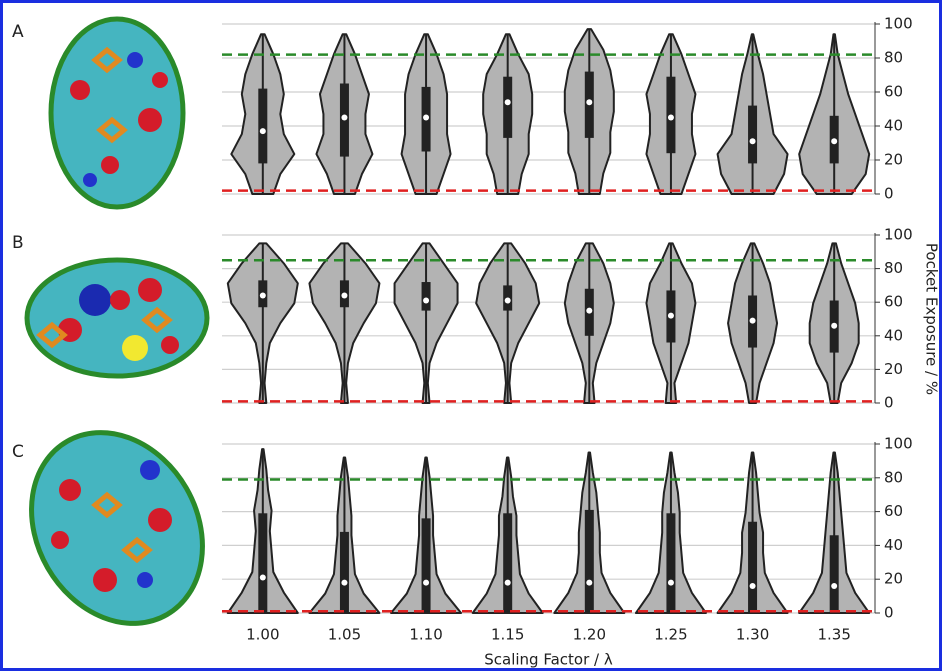  Describe the element at coordinates (18, 452) in the screenshot. I see `panel-label: C` at that location.